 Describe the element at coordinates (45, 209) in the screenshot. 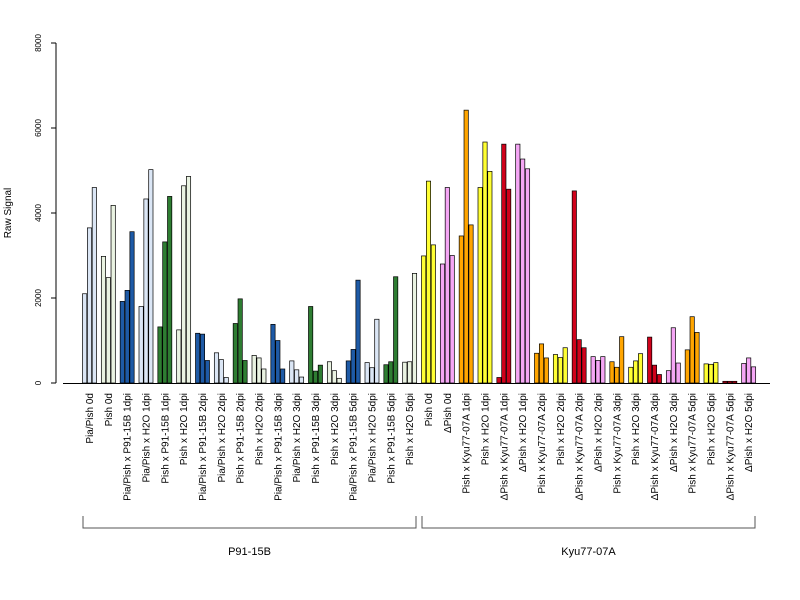

I see `y-axis: 0 2000 4000 6000 8000` at that location.